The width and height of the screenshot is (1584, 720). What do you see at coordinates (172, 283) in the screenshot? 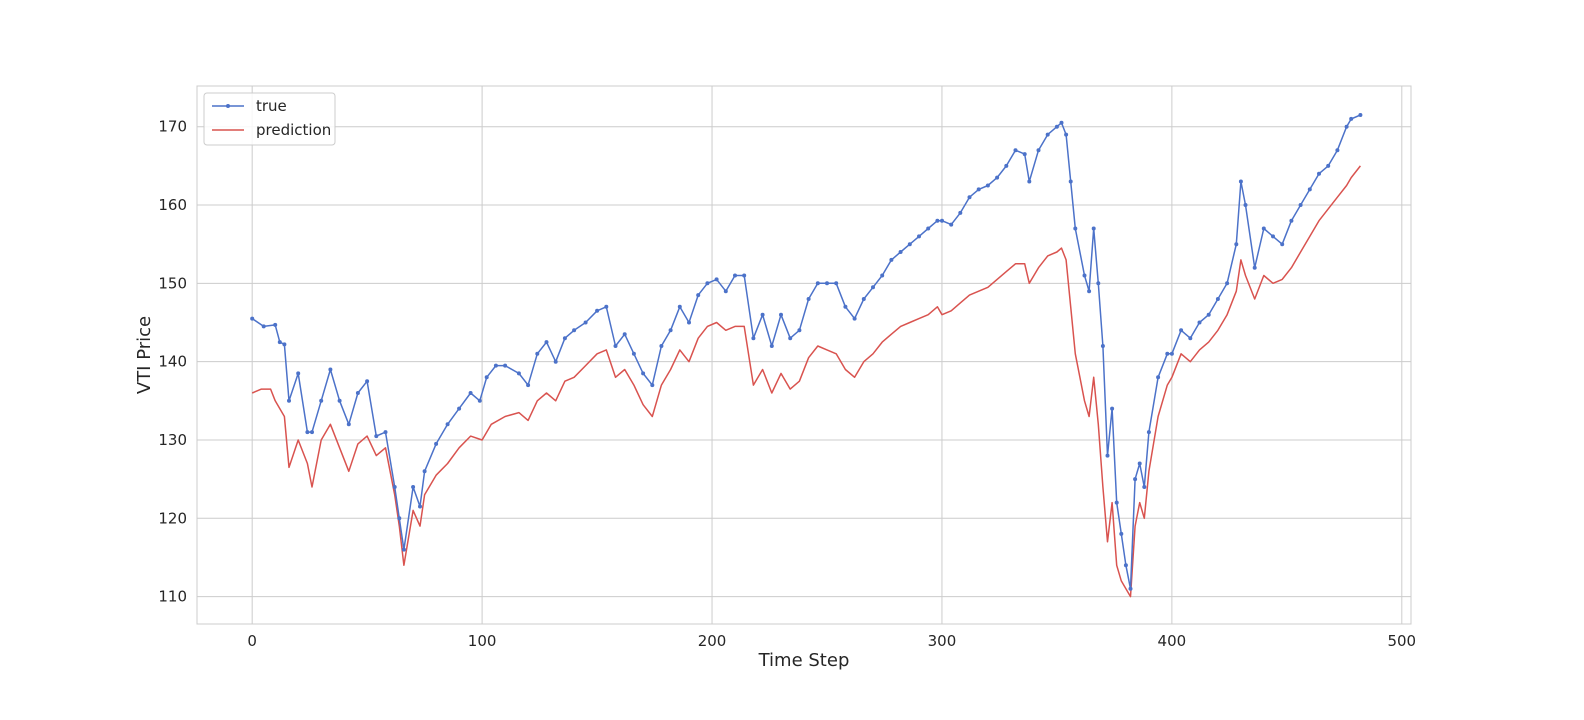
I see `y-tick-label: 150` at bounding box center [172, 283].